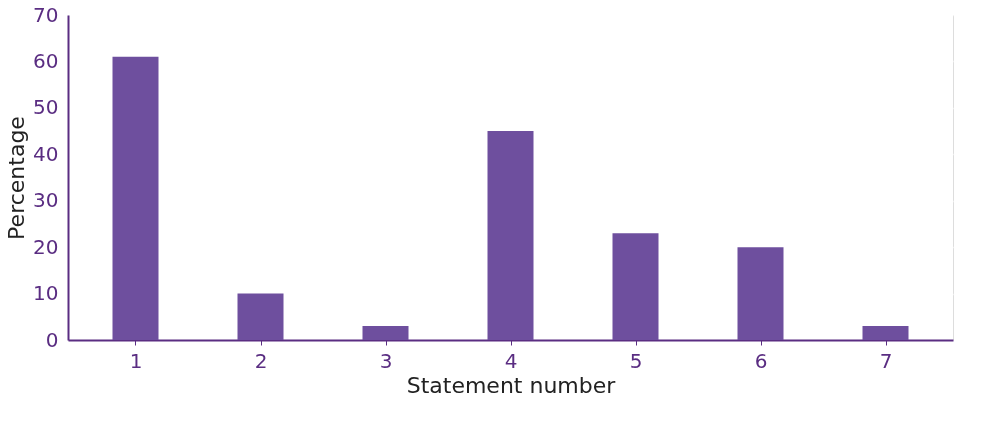 Image resolution: width=1004 pixels, height=425 pixels. What do you see at coordinates (886, 360) in the screenshot?
I see `x-tick-label: 7` at bounding box center [886, 360].